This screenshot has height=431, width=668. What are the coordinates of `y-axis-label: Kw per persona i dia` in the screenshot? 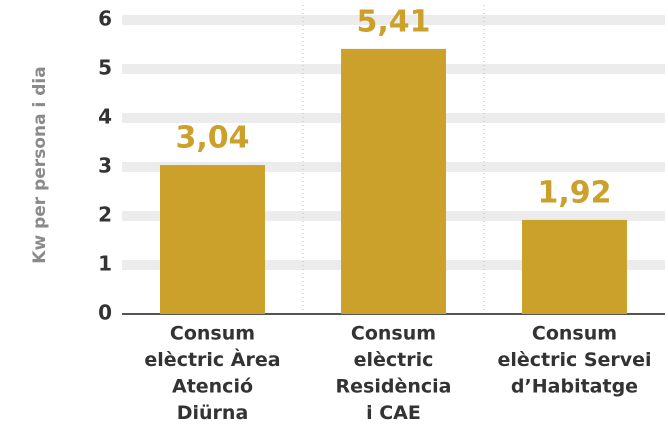 It's located at (40, 164).